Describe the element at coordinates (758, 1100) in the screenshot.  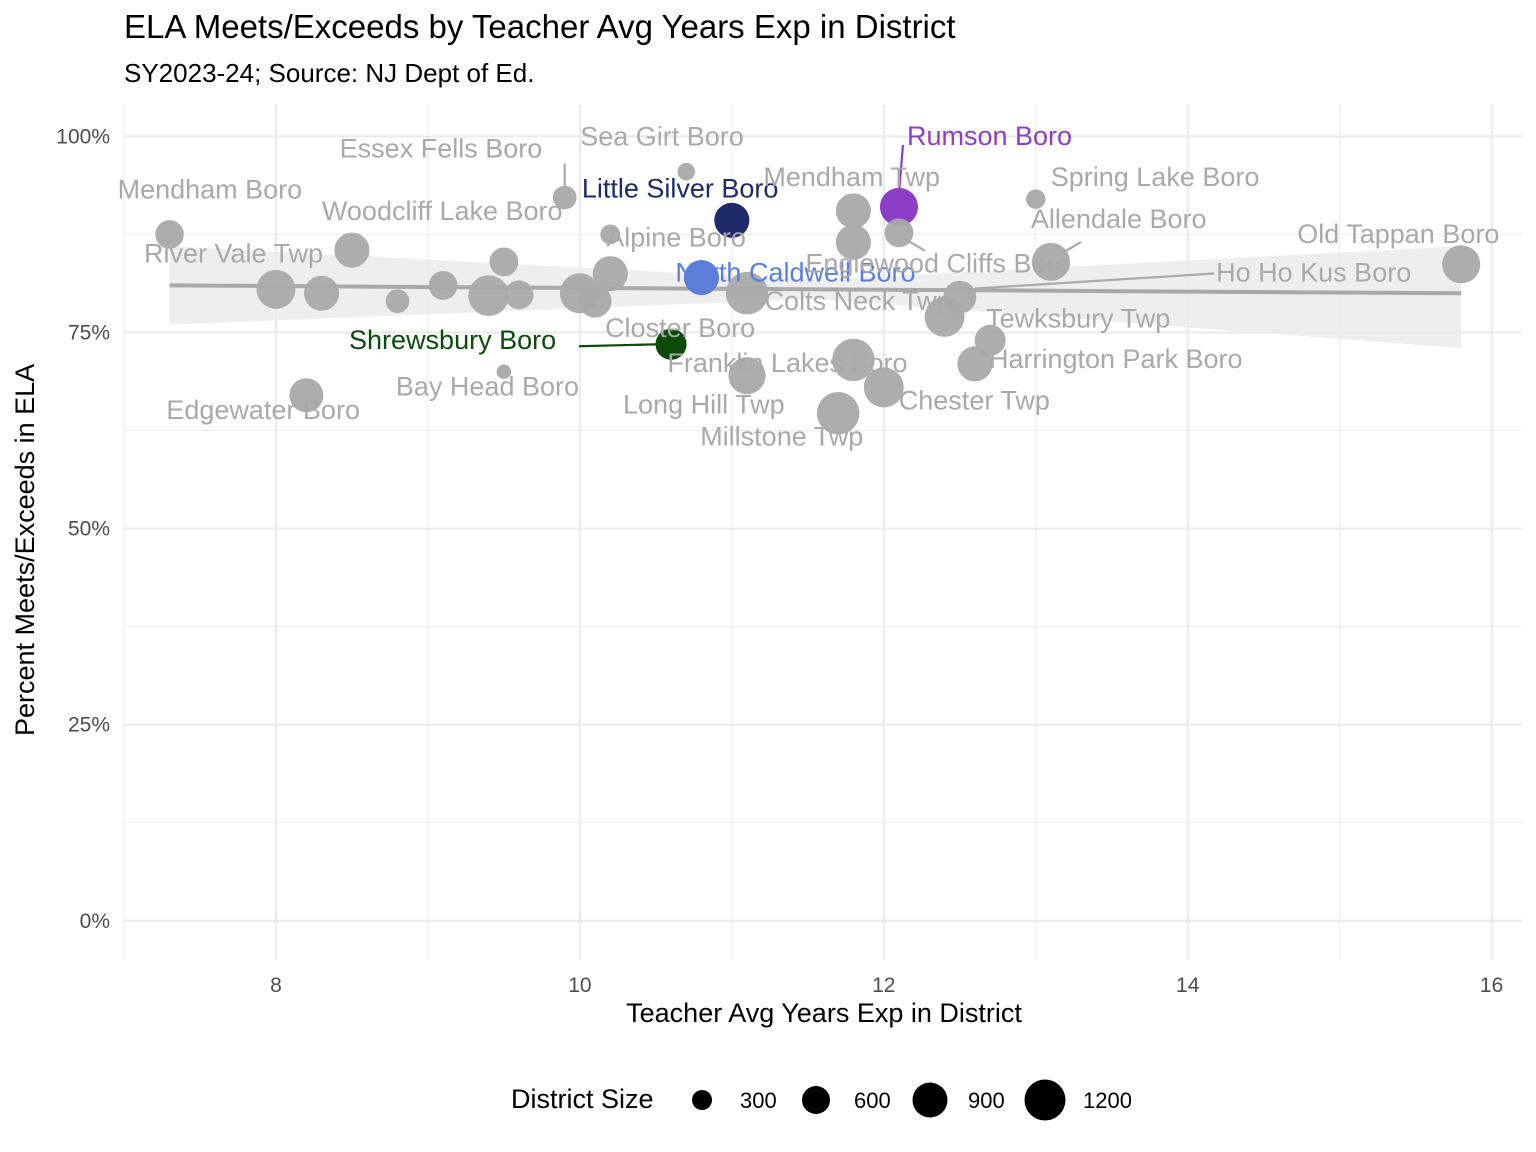
I see `legend-size-label: 300` at that location.